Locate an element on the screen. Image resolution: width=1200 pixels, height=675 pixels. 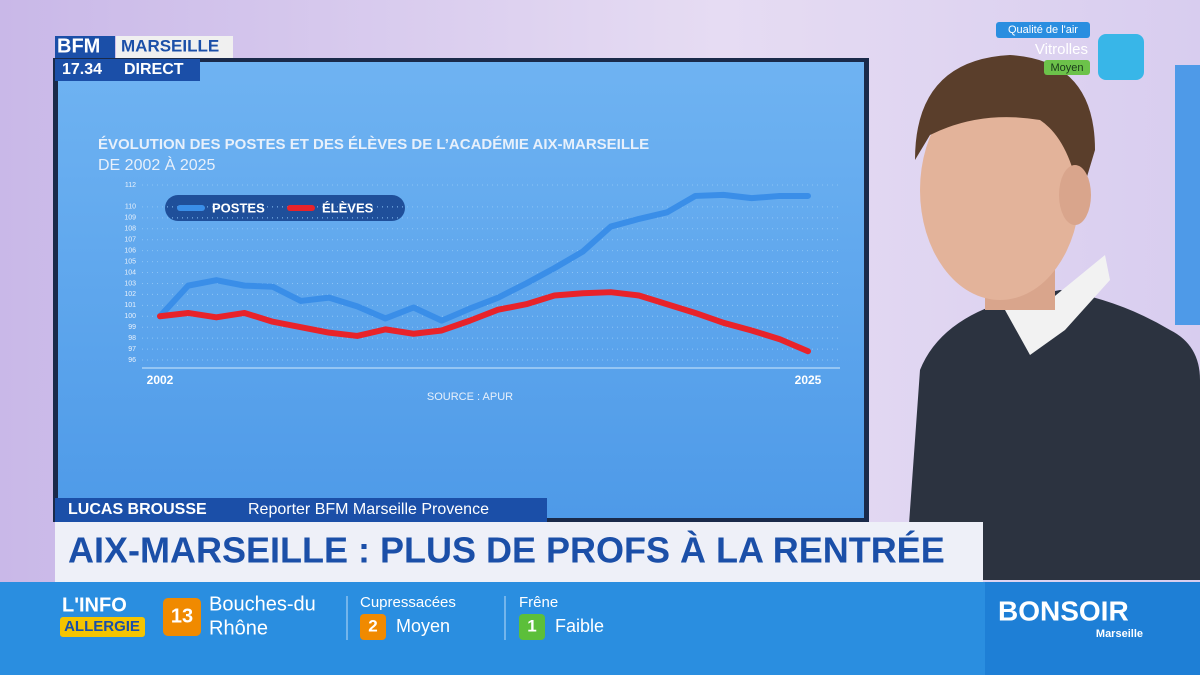
y-tick-label: 96 is located at coordinates (132, 360).